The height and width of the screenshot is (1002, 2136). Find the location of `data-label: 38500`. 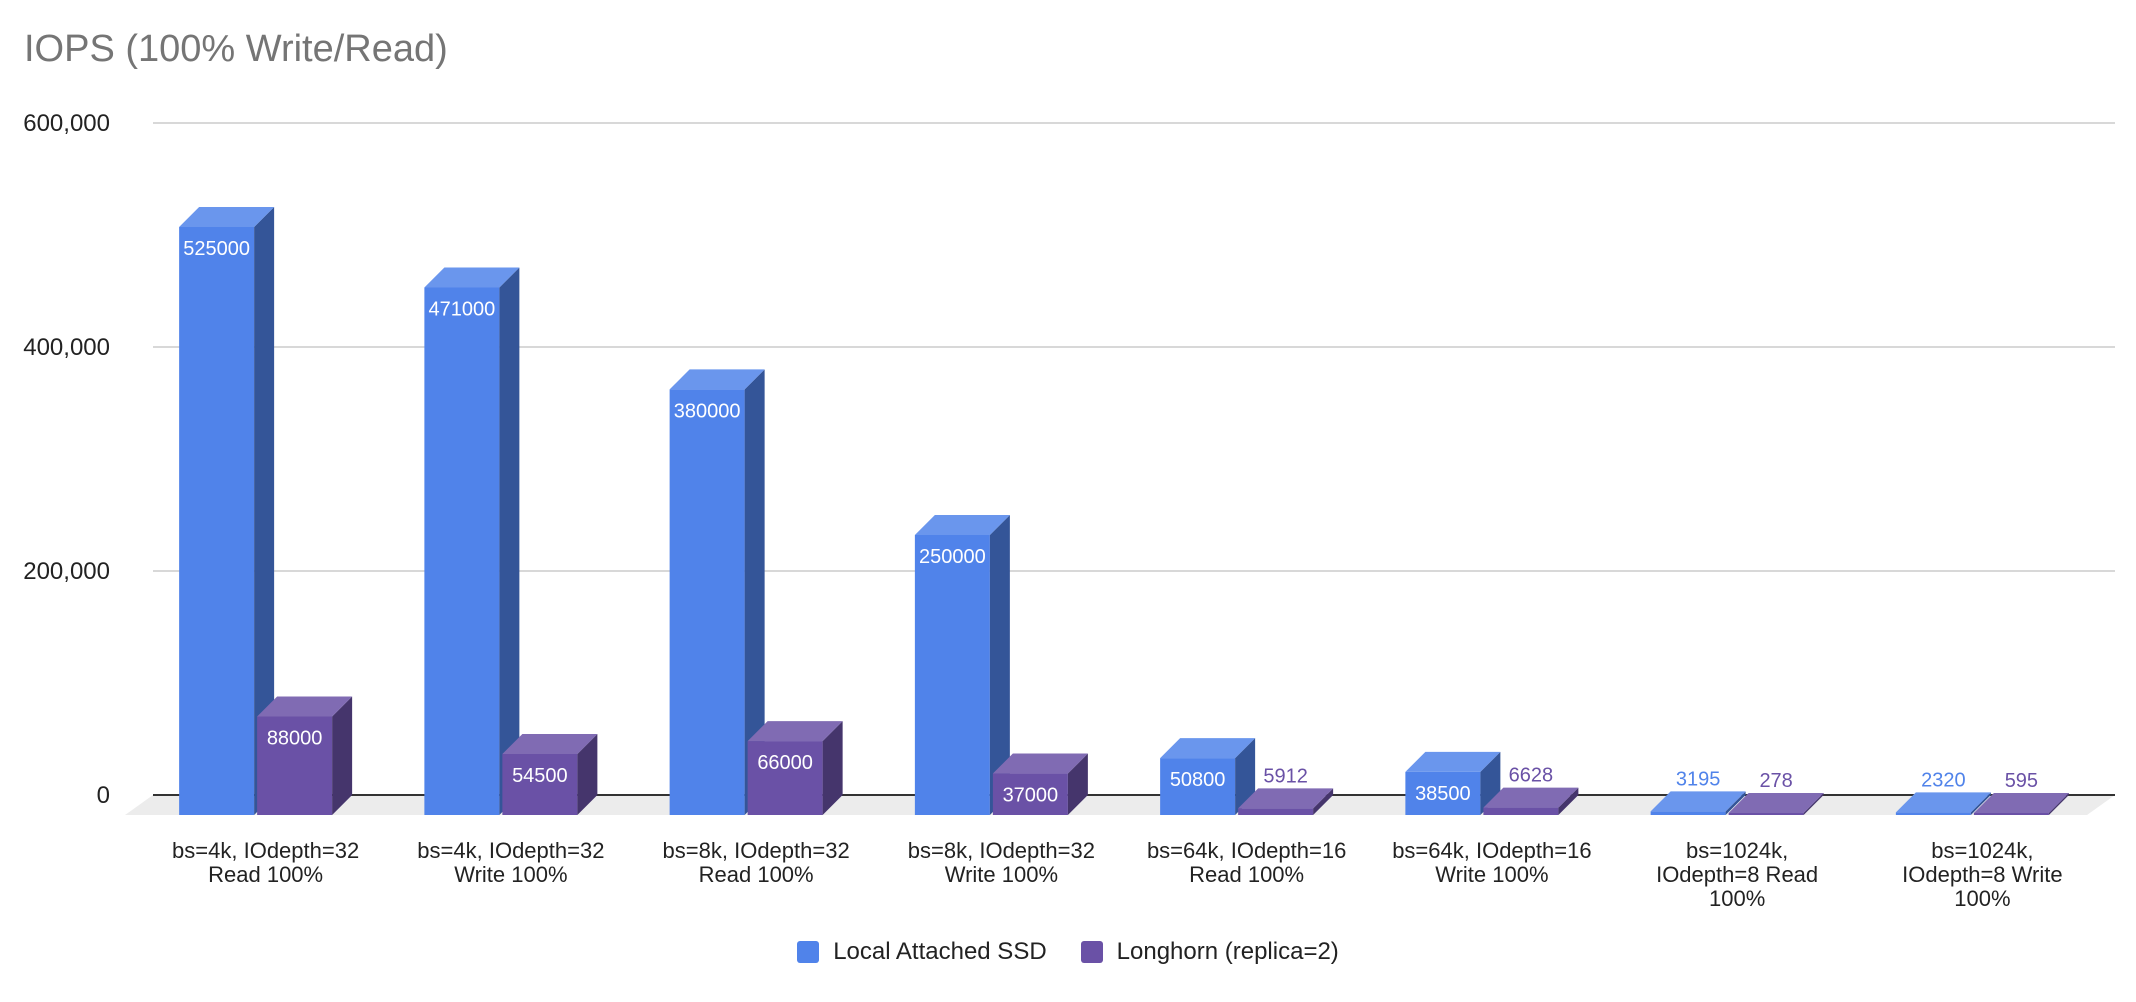

data-label: 38500 is located at coordinates (1443, 794).